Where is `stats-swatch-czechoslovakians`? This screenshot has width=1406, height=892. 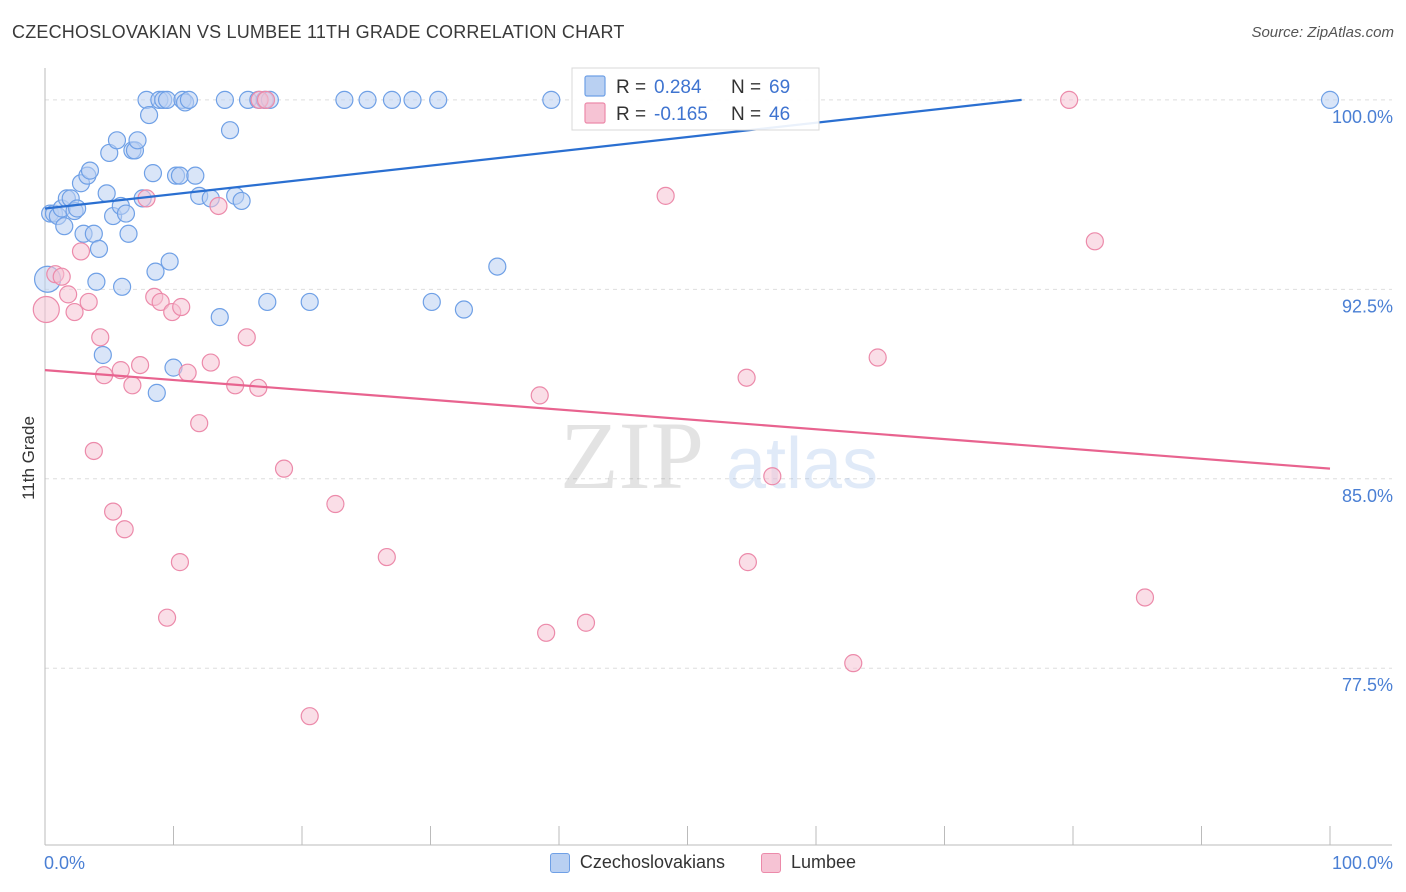
stats-swatch-czechoslovakians is located at coordinates (595, 86).